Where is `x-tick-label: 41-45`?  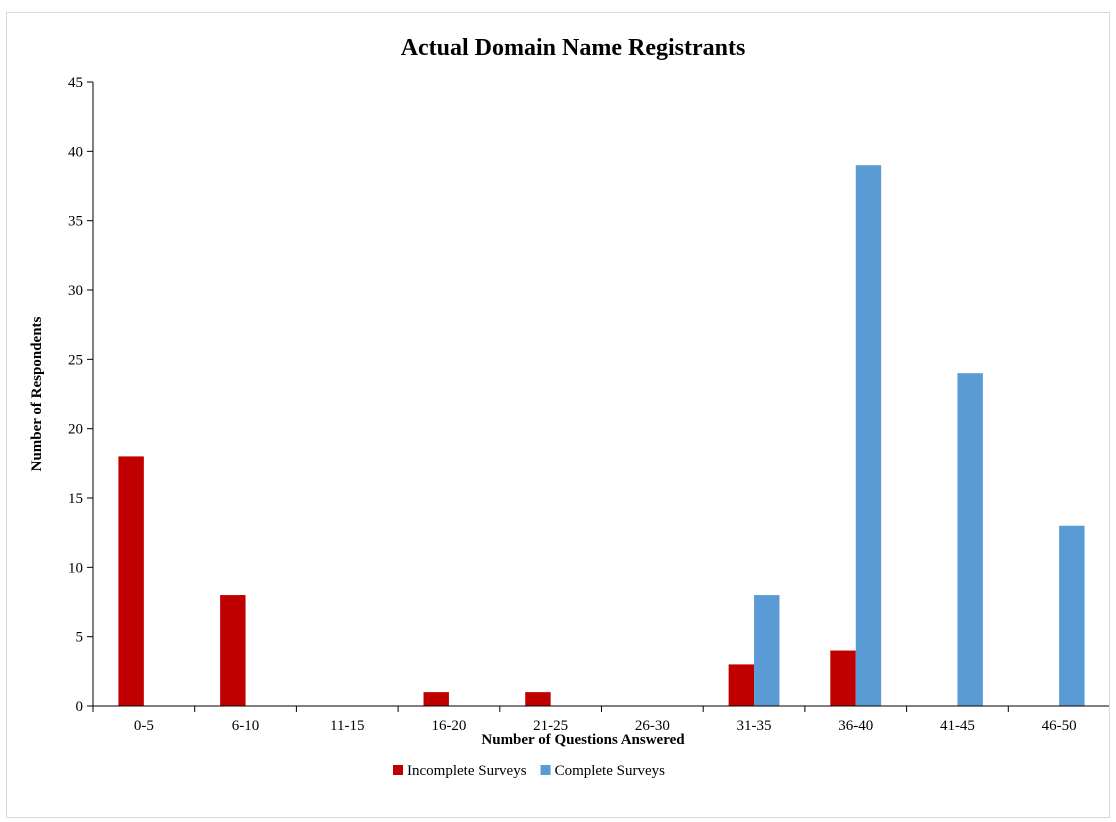
x-tick-label: 41-45 is located at coordinates (957, 726).